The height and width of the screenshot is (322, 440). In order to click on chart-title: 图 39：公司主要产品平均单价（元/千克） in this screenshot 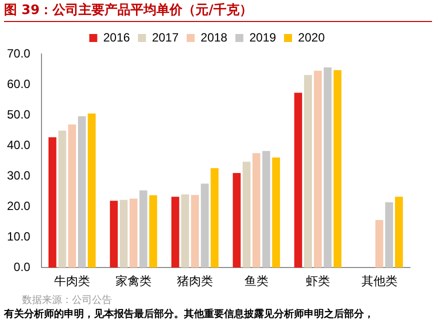, I will do `click(218, 12)`.